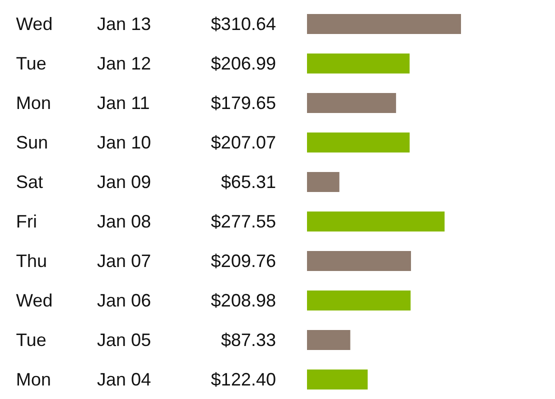 Image resolution: width=555 pixels, height=399 pixels. I want to click on category-label: Sun Jan 10, so click(84, 142).